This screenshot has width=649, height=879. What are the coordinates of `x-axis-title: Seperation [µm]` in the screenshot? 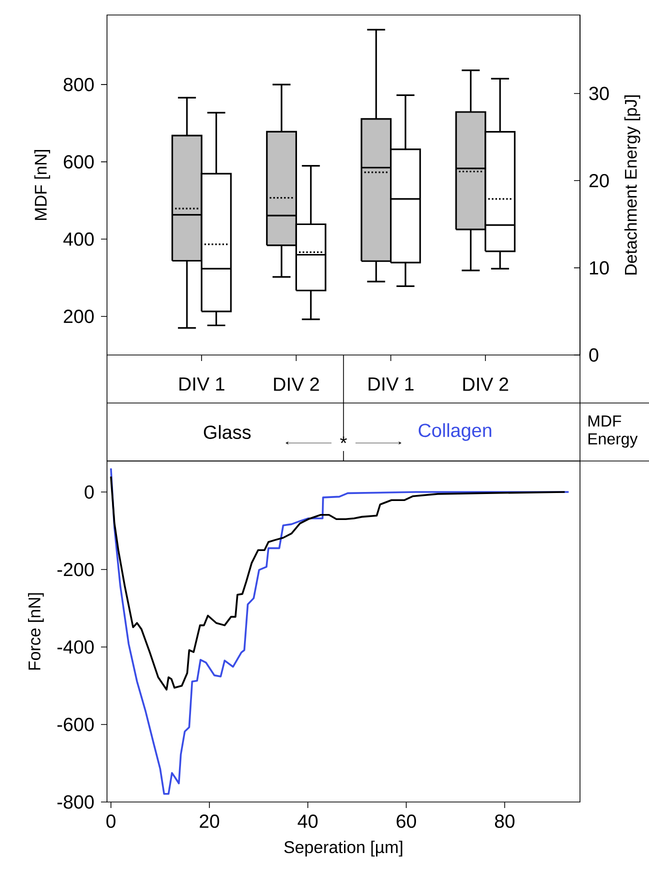 It's located at (343, 848).